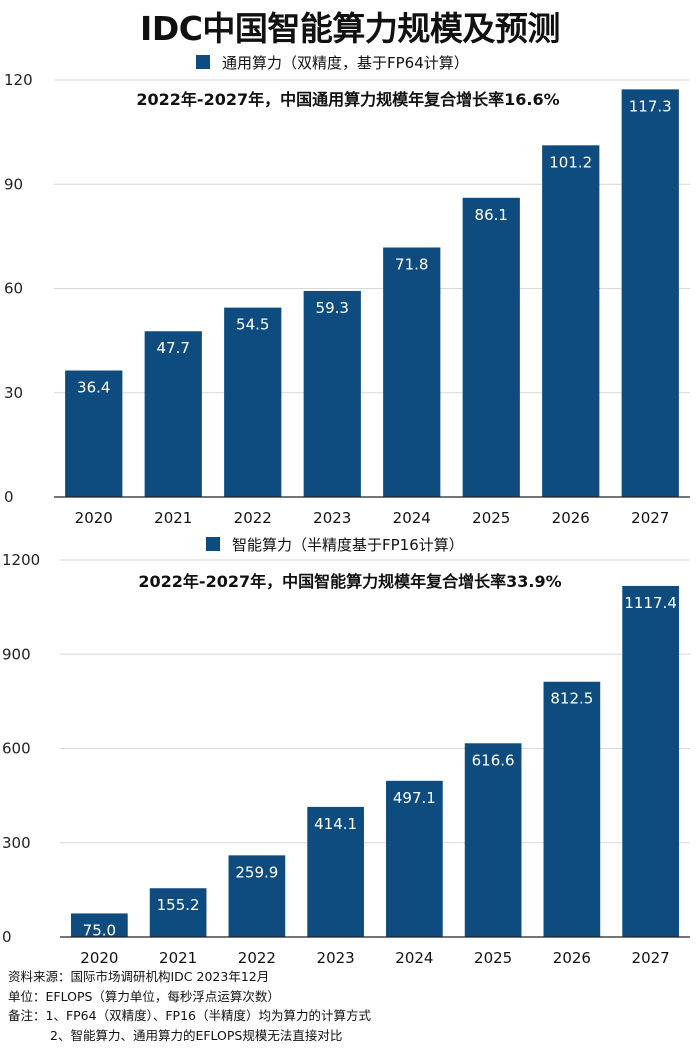 The width and height of the screenshot is (700, 1054). What do you see at coordinates (21, 560) in the screenshot?
I see `y-tick-label: 1200` at bounding box center [21, 560].